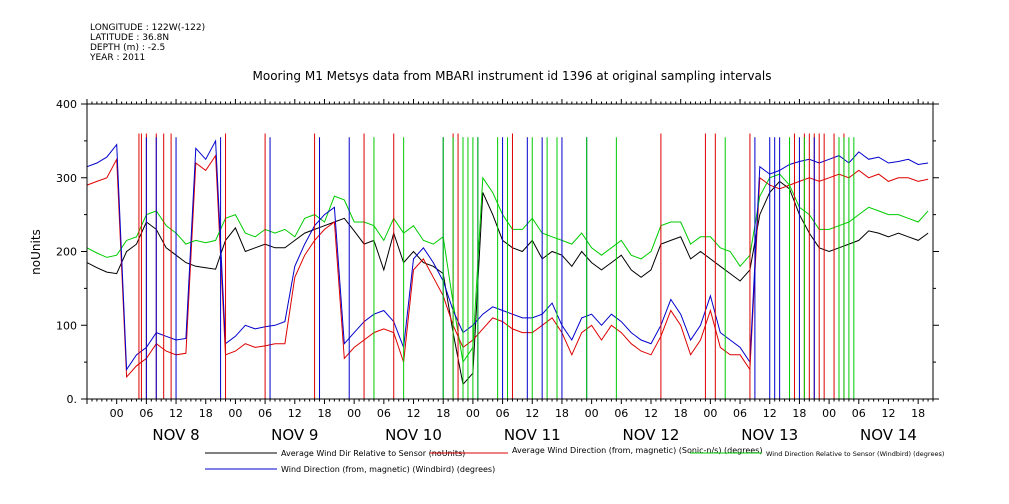 The image size is (1009, 504). Describe the element at coordinates (769, 435) in the screenshot. I see `x-day-label: NOV 13` at that location.